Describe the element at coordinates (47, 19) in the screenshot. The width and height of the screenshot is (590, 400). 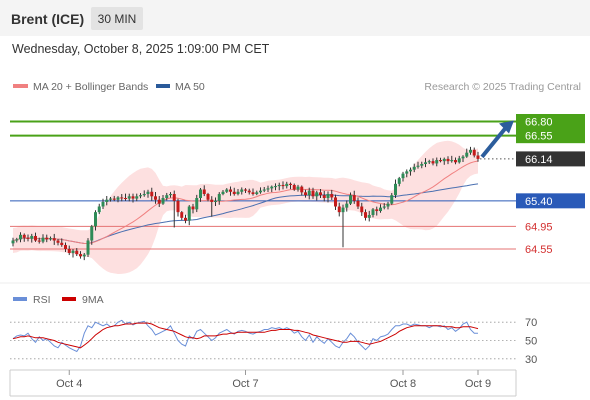
I see `instrument-title: Brent (ICE)` at that location.